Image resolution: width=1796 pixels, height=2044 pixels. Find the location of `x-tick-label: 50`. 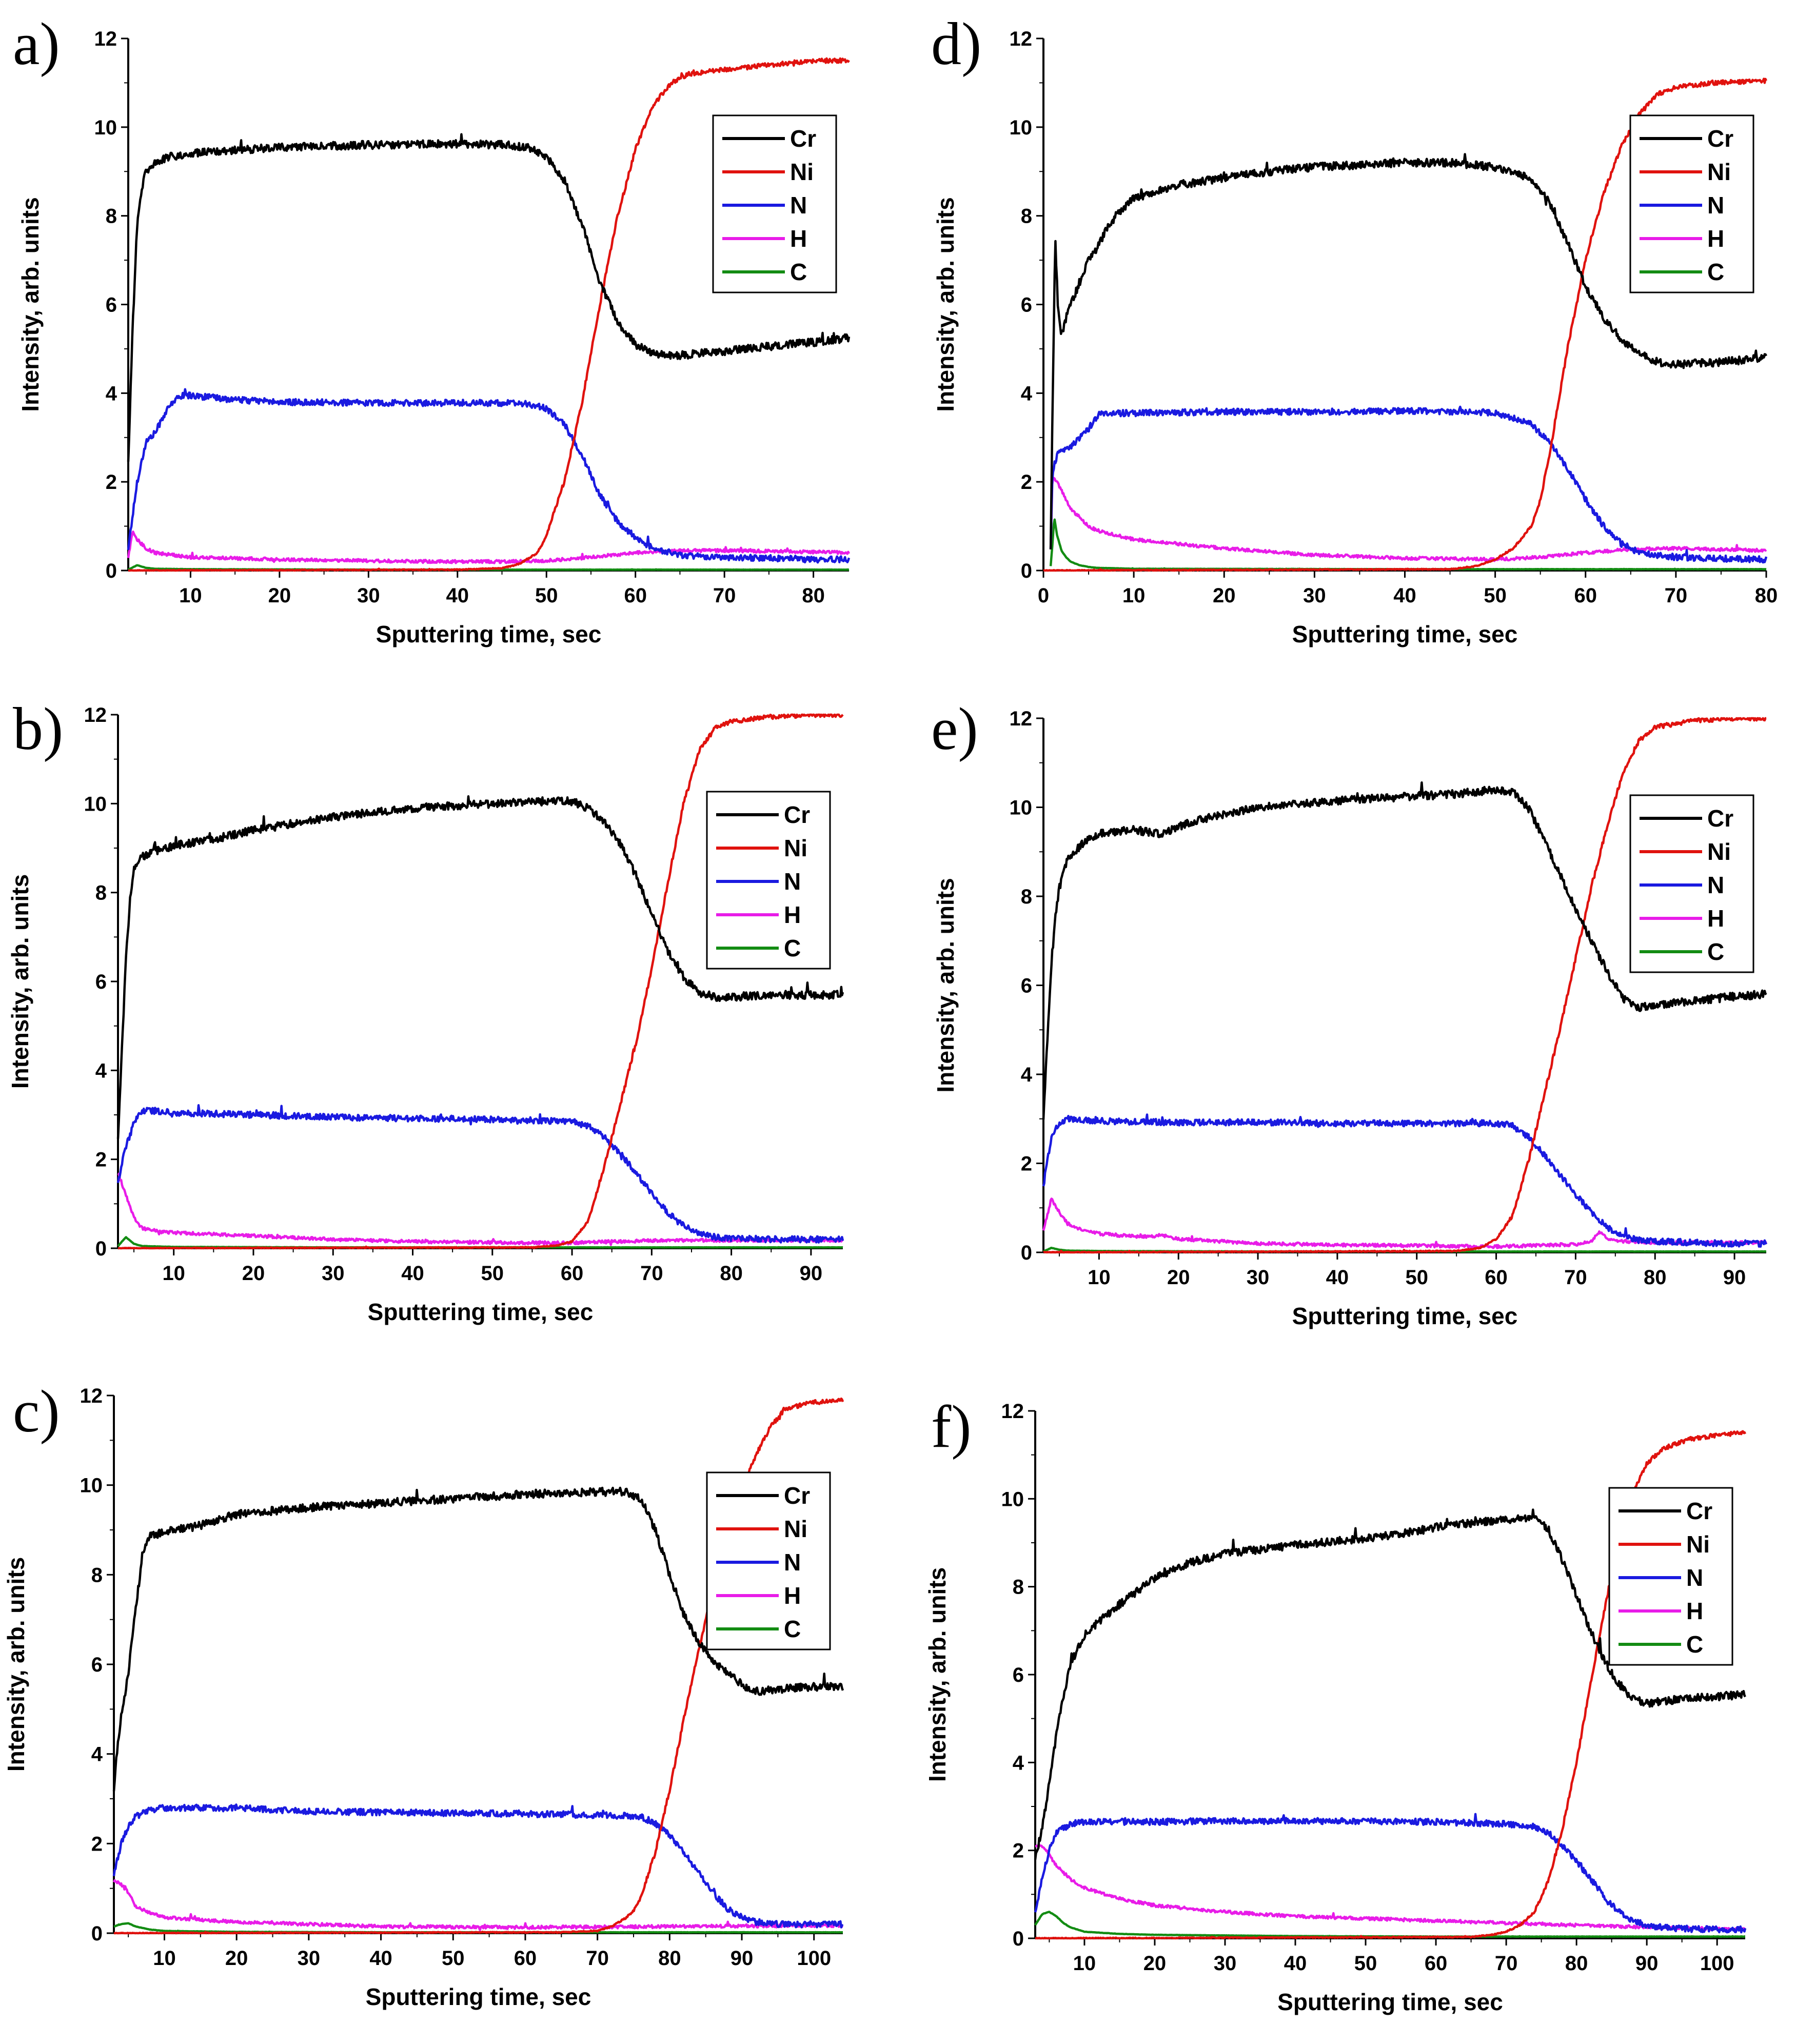

x-tick-label: 50 is located at coordinates (1365, 1964).